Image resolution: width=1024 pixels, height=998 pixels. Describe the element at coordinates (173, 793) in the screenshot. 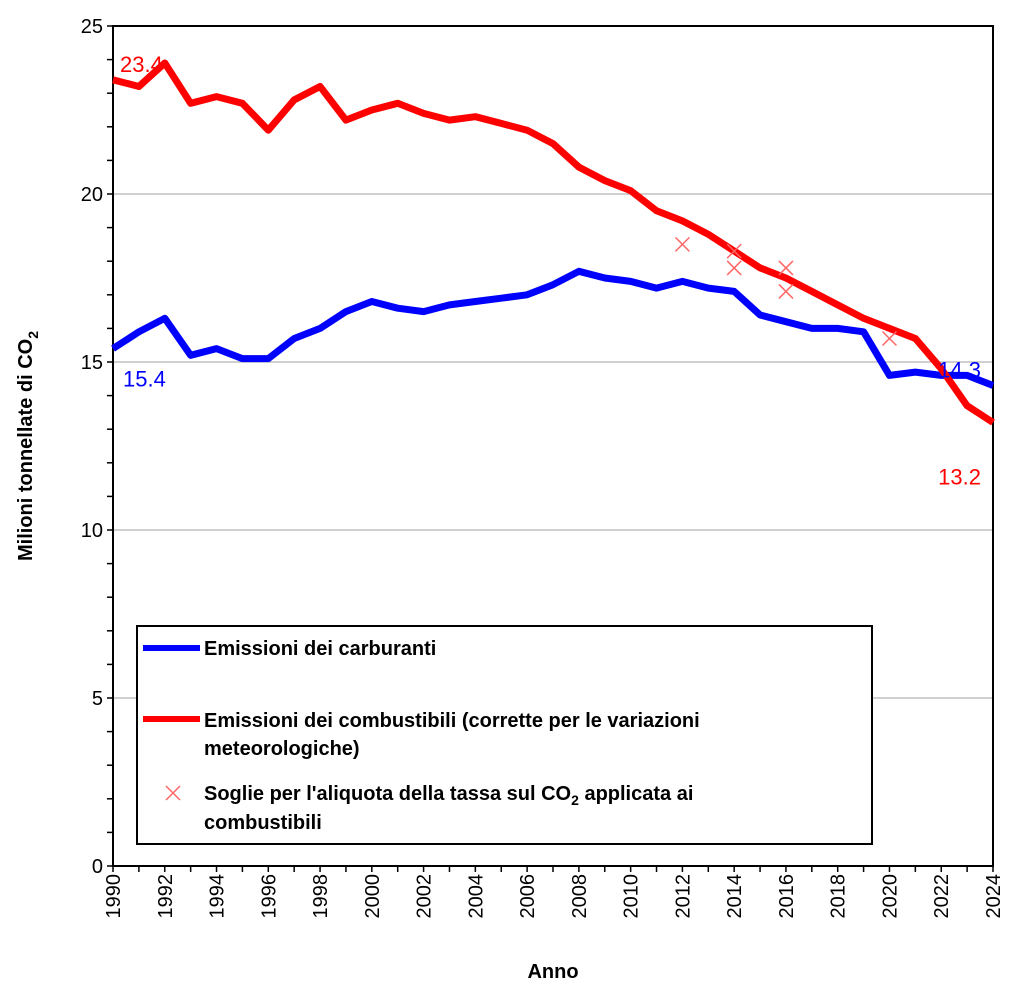

I see `legend-swatch-soglie-x-marker` at that location.